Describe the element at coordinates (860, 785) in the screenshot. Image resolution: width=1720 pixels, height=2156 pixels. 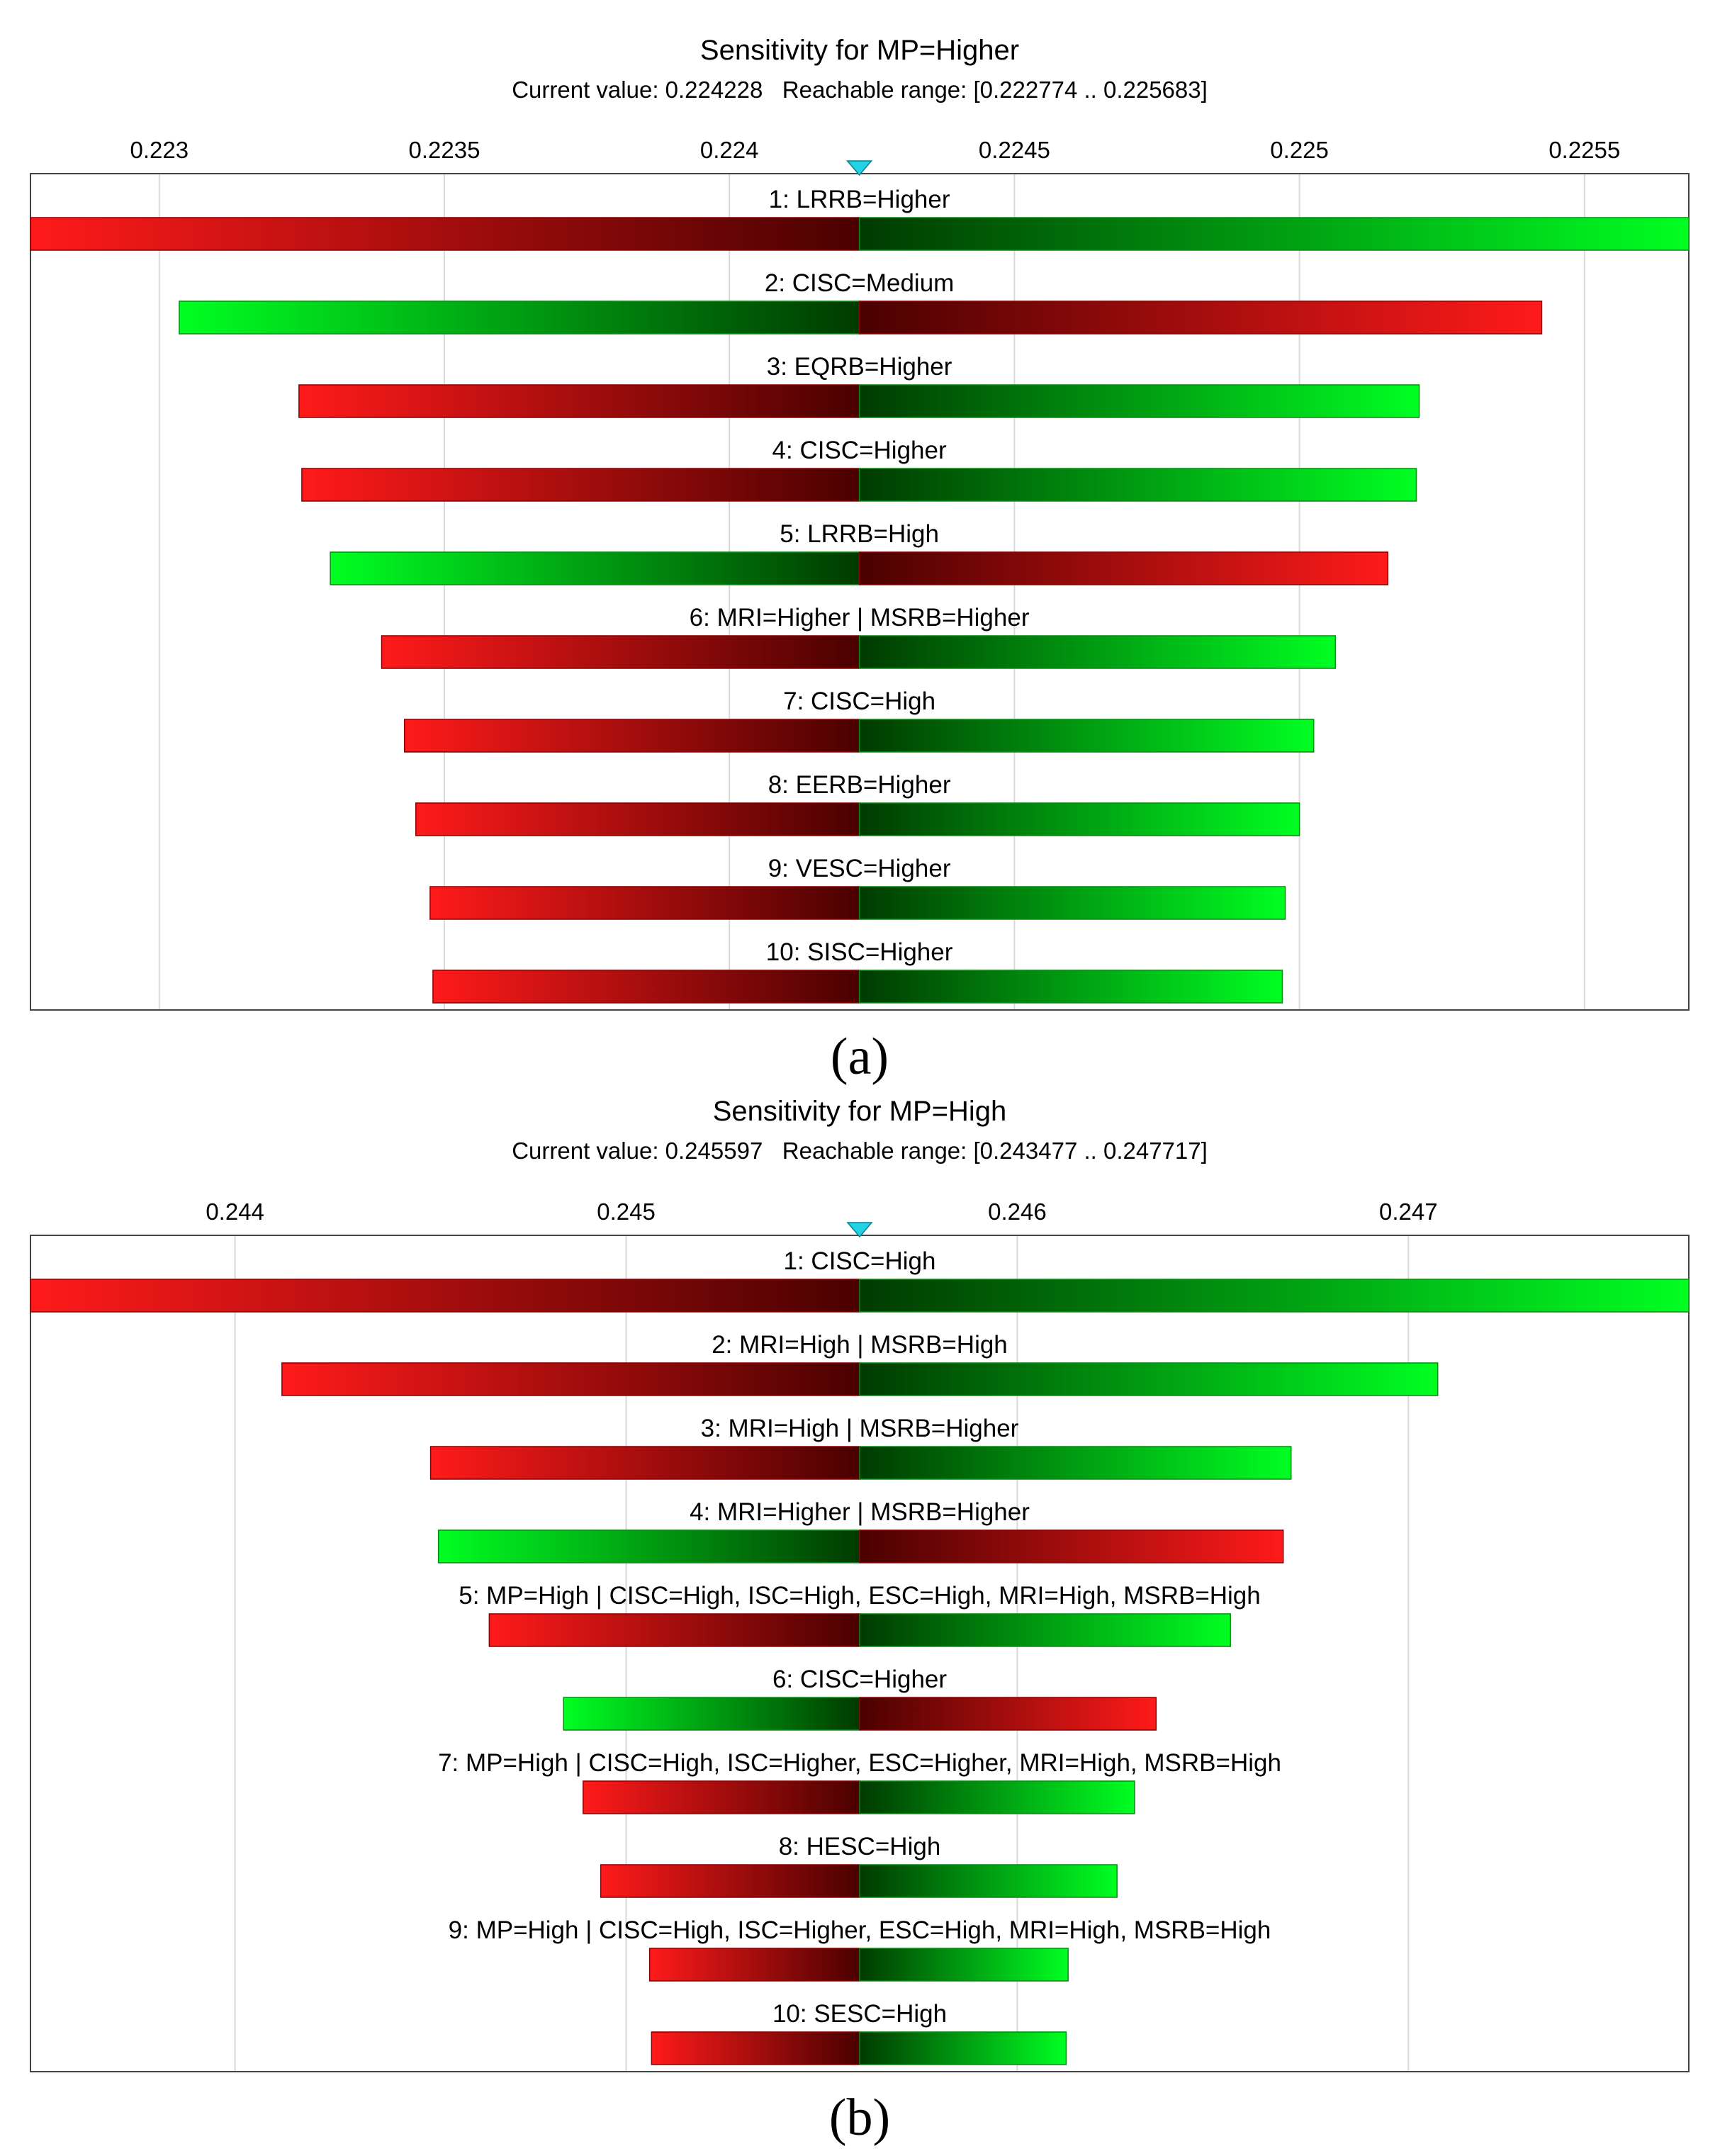
I see `a-bar-label: 8: EERB=Higher` at that location.